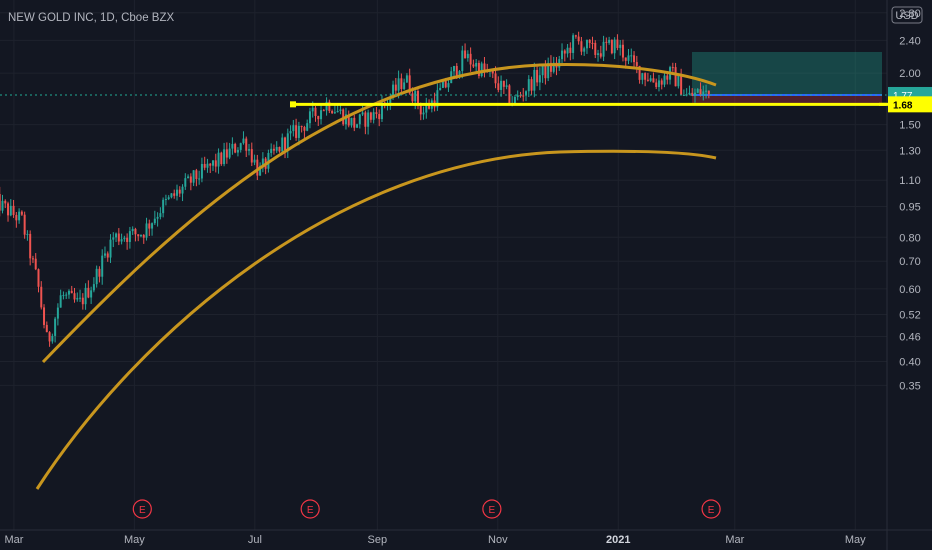 The image size is (932, 550). What do you see at coordinates (909, 207) in the screenshot?
I see `y-tick-label: 0.95` at bounding box center [909, 207].